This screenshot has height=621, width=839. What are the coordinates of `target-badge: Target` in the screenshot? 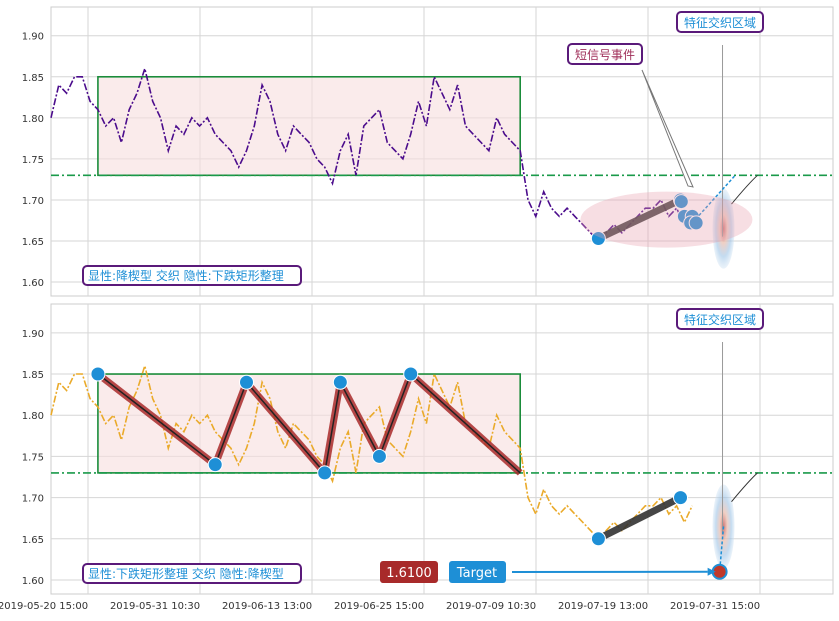 It's located at (477, 572).